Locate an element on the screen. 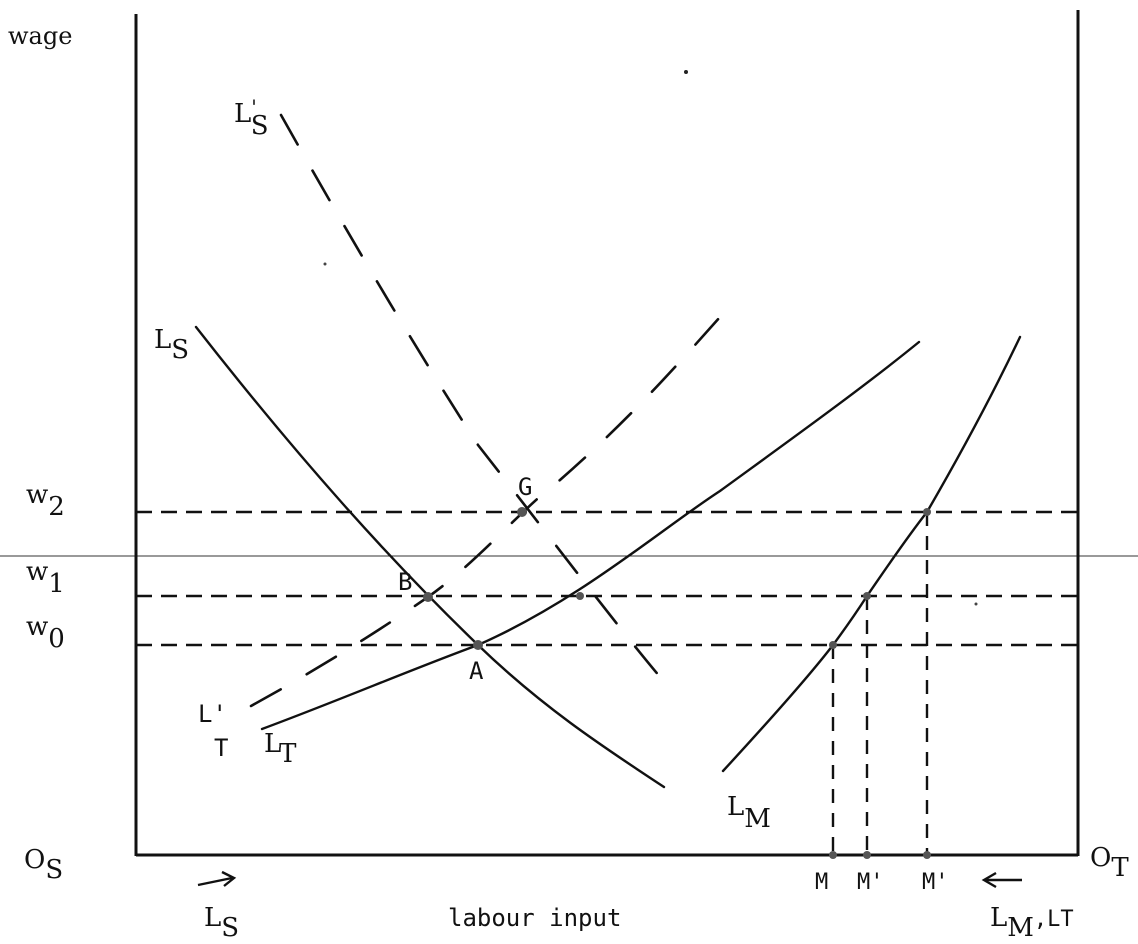 The height and width of the screenshot is (944, 1138). tick-m-prime-1-marker is located at coordinates (867, 855).